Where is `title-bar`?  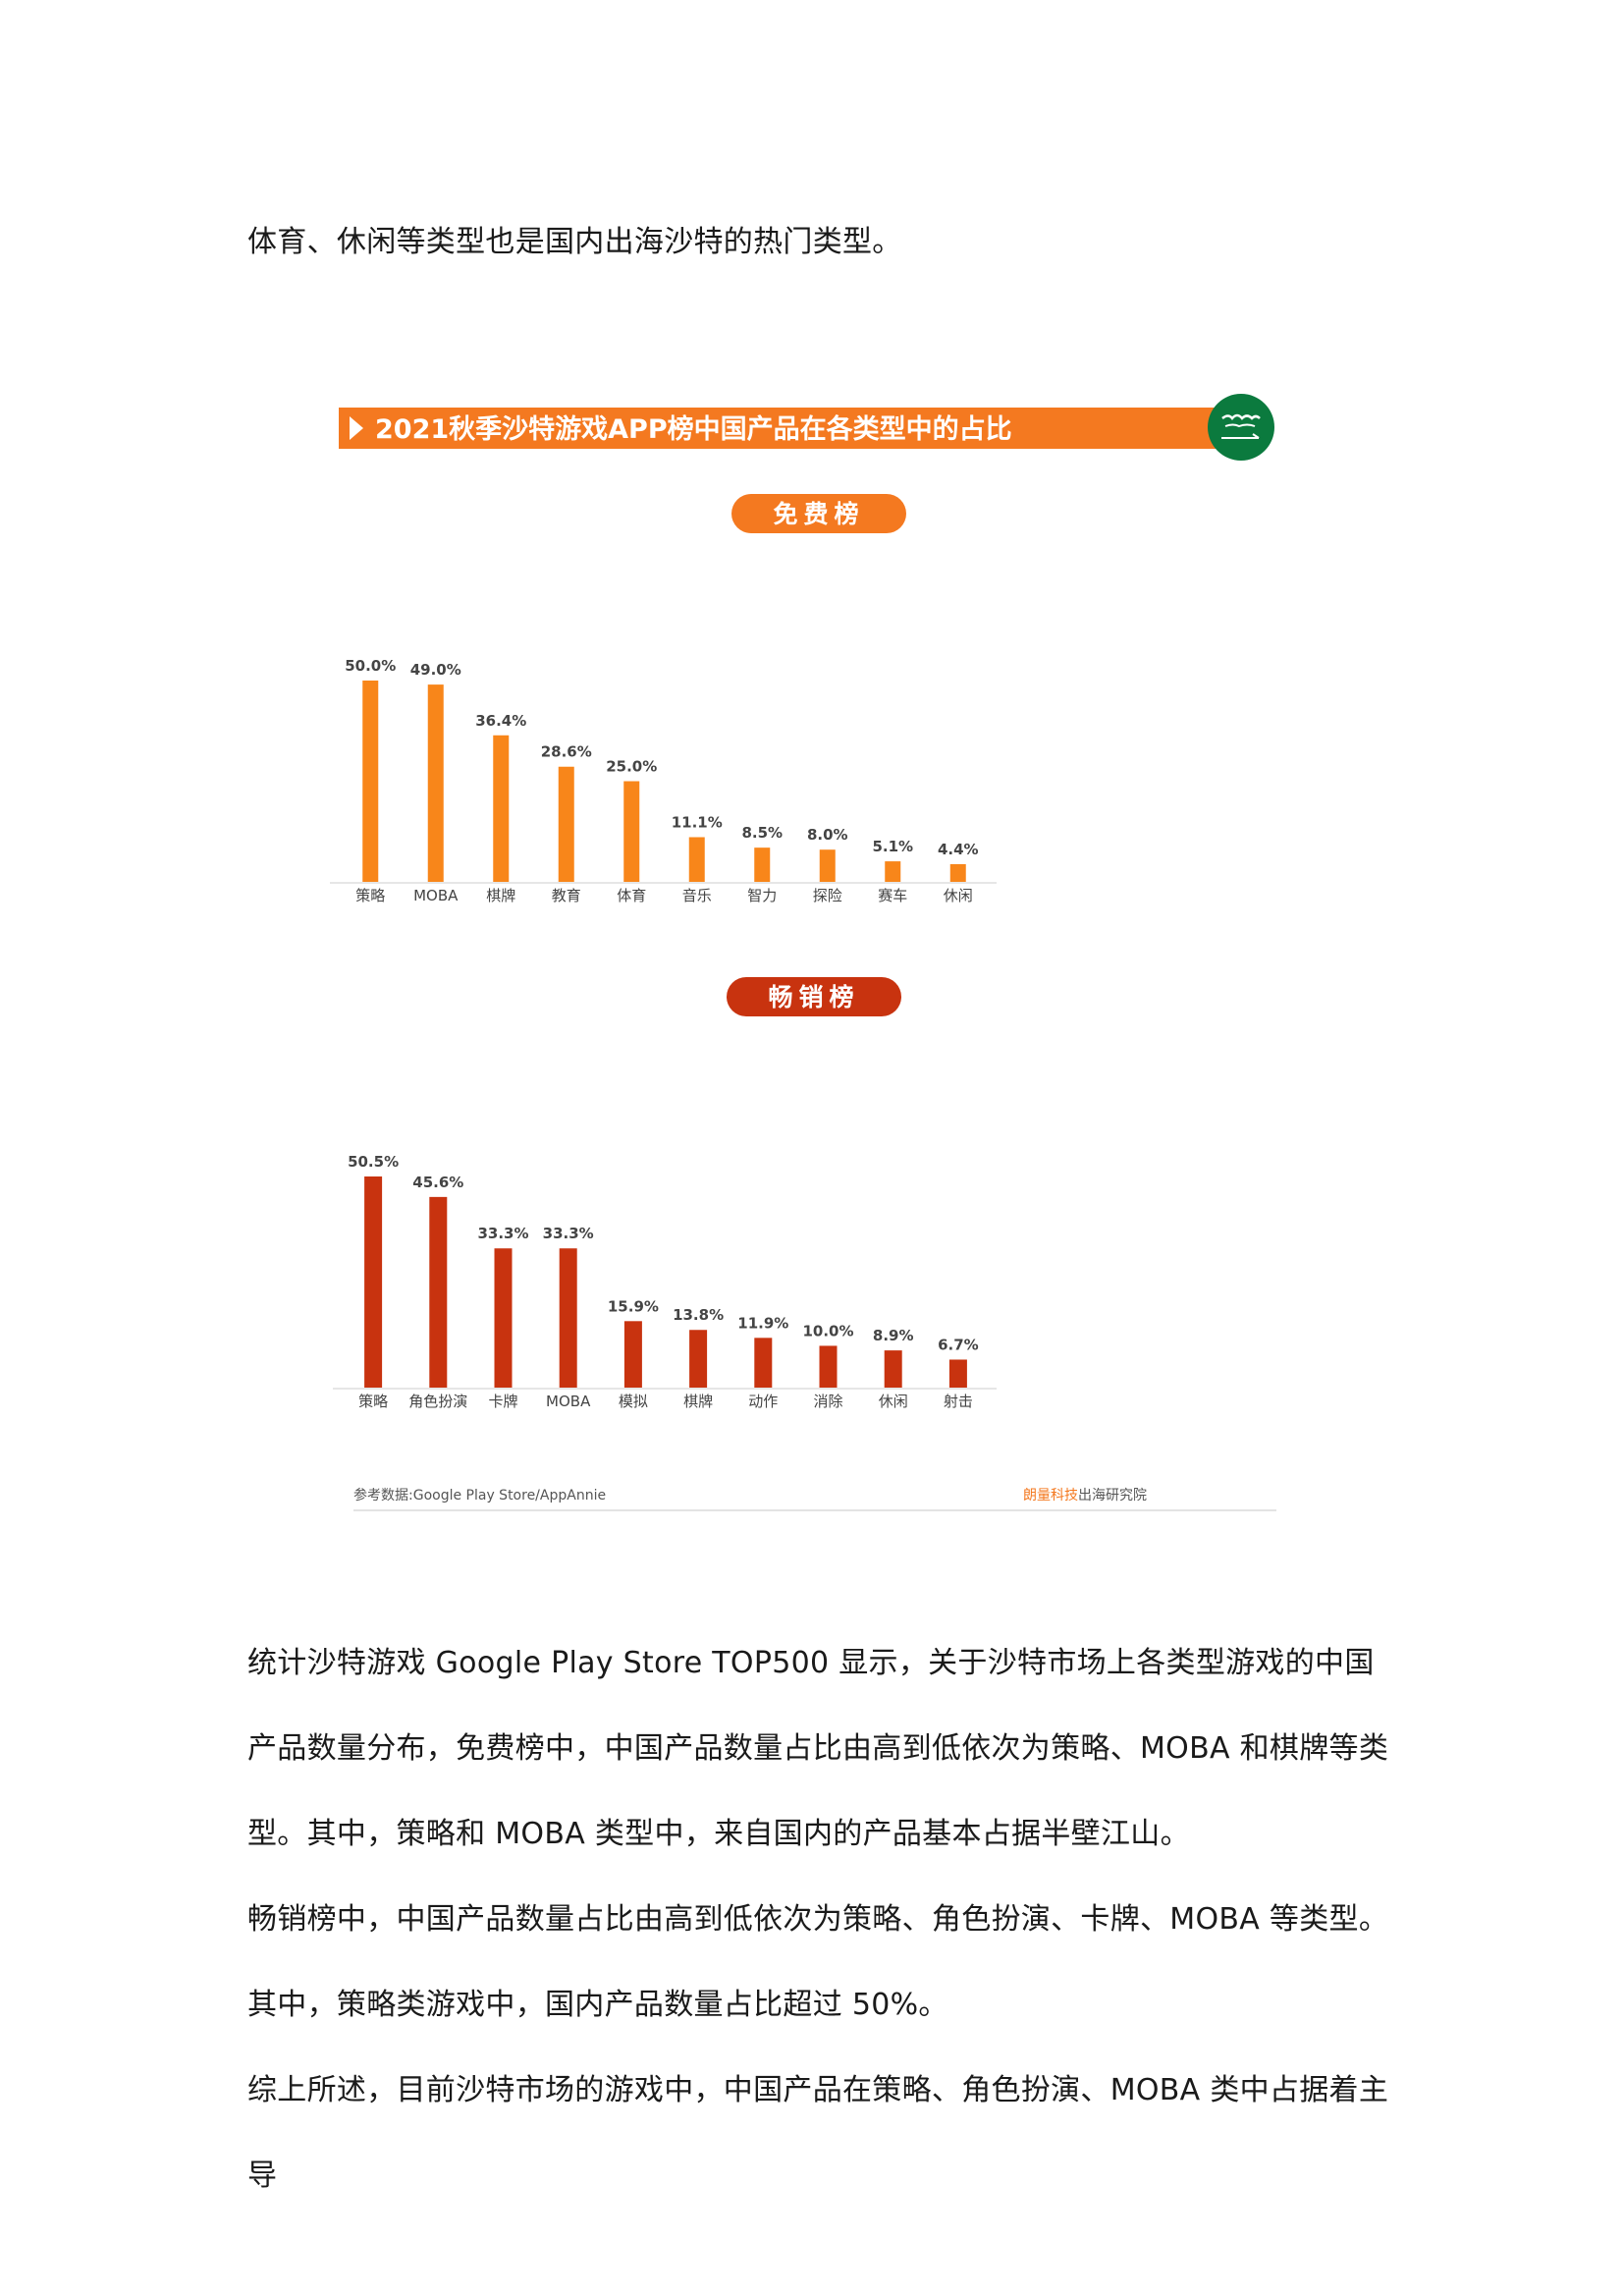 title-bar is located at coordinates (790, 428).